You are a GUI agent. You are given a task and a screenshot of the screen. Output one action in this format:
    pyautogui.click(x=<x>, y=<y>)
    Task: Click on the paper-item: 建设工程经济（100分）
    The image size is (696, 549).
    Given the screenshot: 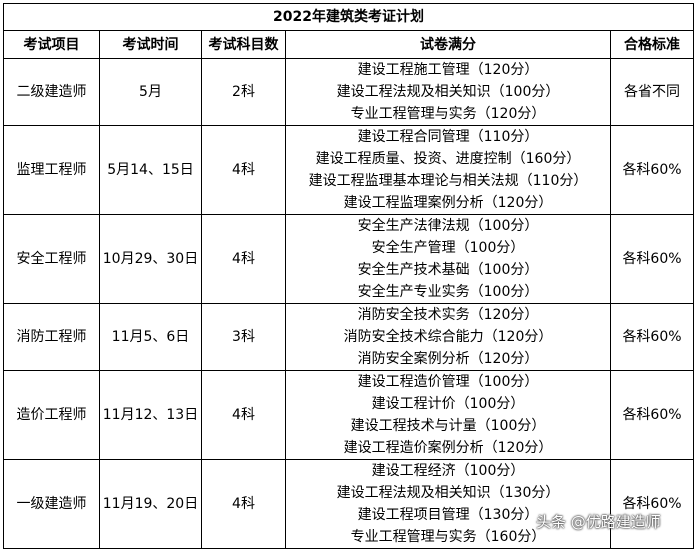 What is the action you would take?
    pyautogui.click(x=448, y=471)
    